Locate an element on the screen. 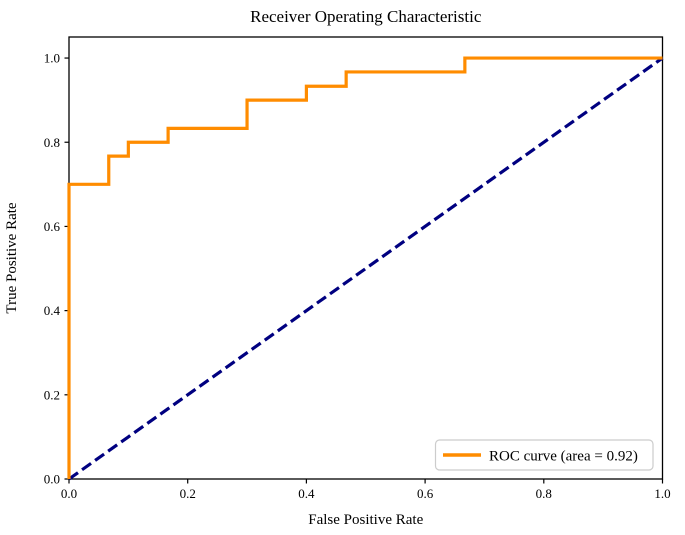 The height and width of the screenshot is (535, 685). y-tick-label: 0.2 is located at coordinates (52, 394).